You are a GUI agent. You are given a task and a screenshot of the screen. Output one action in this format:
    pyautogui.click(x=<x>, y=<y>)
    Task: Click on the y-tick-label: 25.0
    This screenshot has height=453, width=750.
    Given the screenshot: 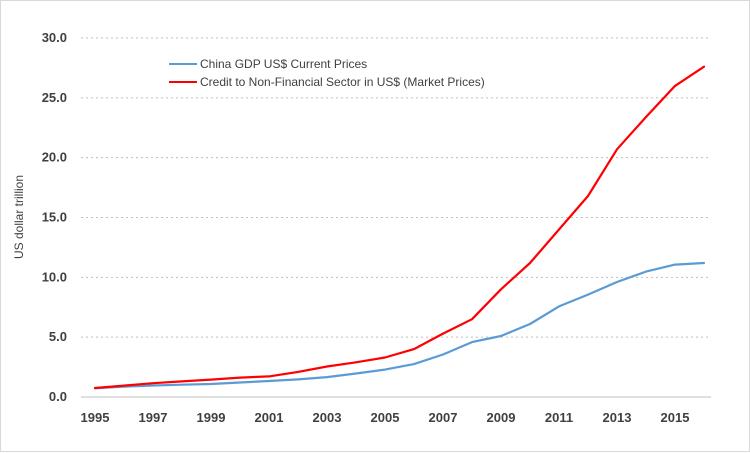 What is the action you would take?
    pyautogui.click(x=54, y=97)
    